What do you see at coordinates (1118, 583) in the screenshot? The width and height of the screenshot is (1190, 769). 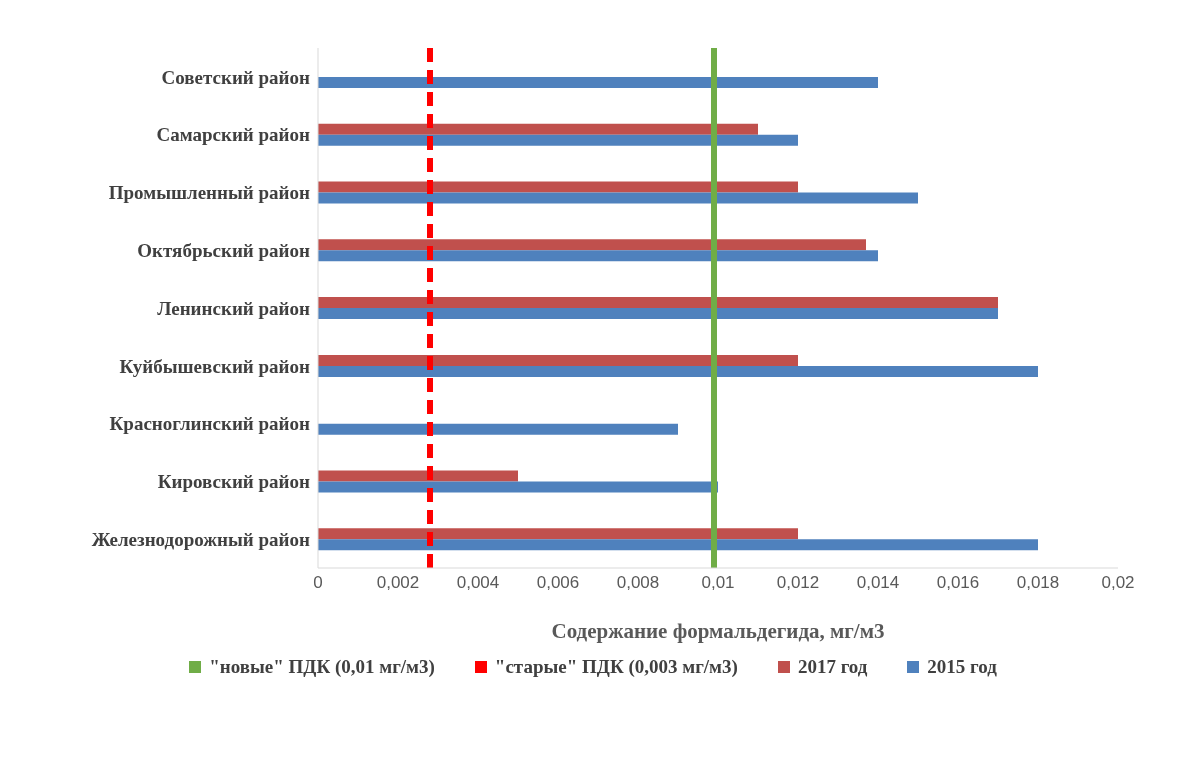 I see `x-tick-label: 0,02` at bounding box center [1118, 583].